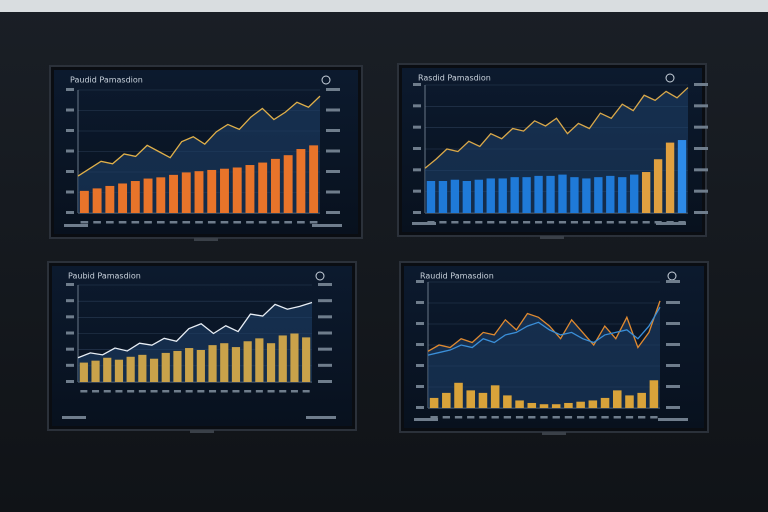  I want to click on screen-title: Raudid Pamasdion, so click(457, 276).